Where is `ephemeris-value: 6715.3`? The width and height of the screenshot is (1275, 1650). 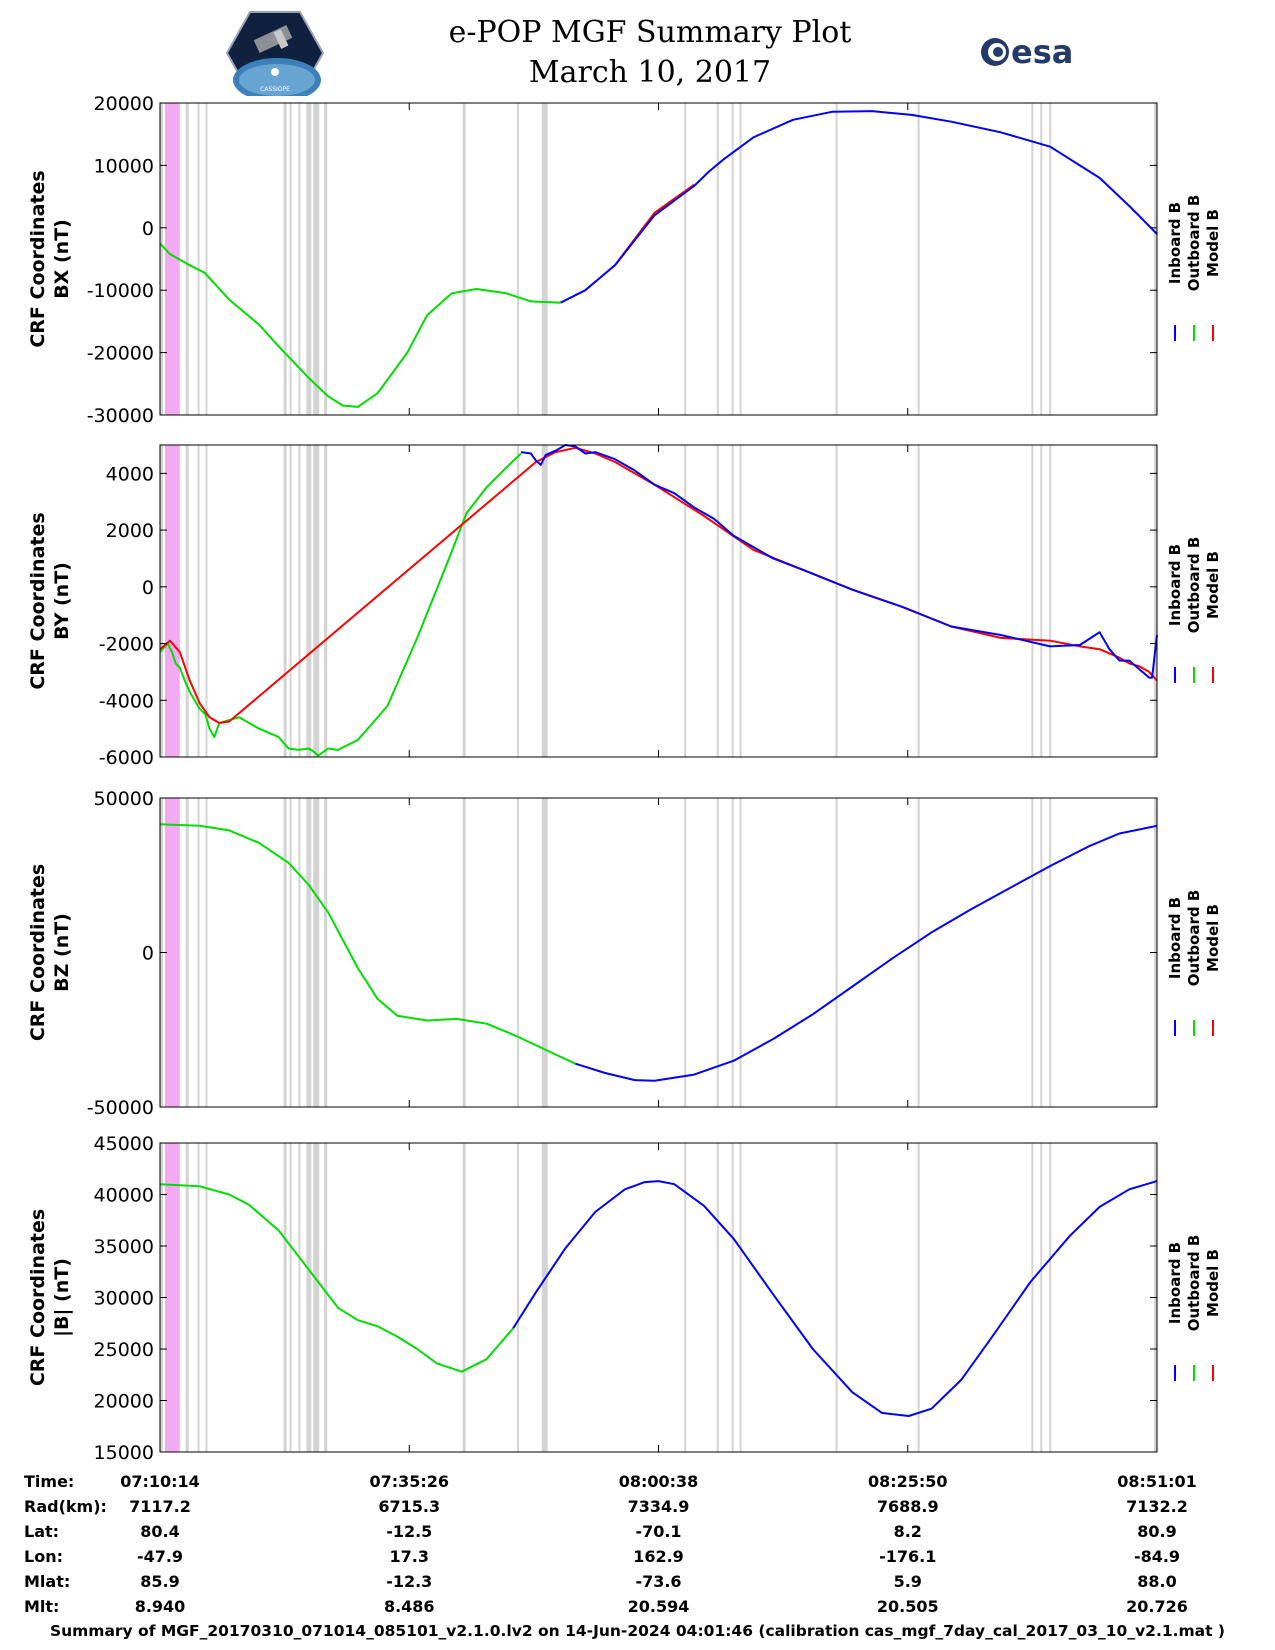
ephemeris-value: 6715.3 is located at coordinates (409, 1506).